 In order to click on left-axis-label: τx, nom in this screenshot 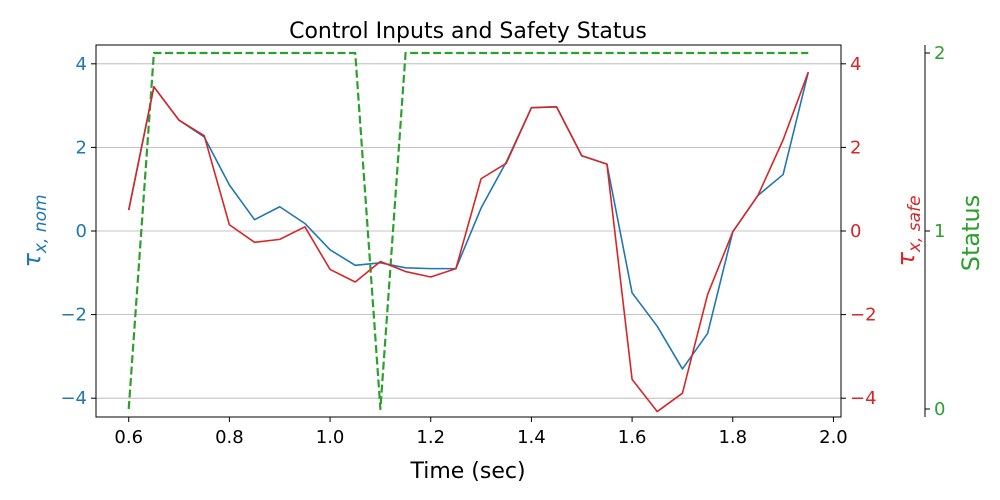, I will do `click(34, 230)`.